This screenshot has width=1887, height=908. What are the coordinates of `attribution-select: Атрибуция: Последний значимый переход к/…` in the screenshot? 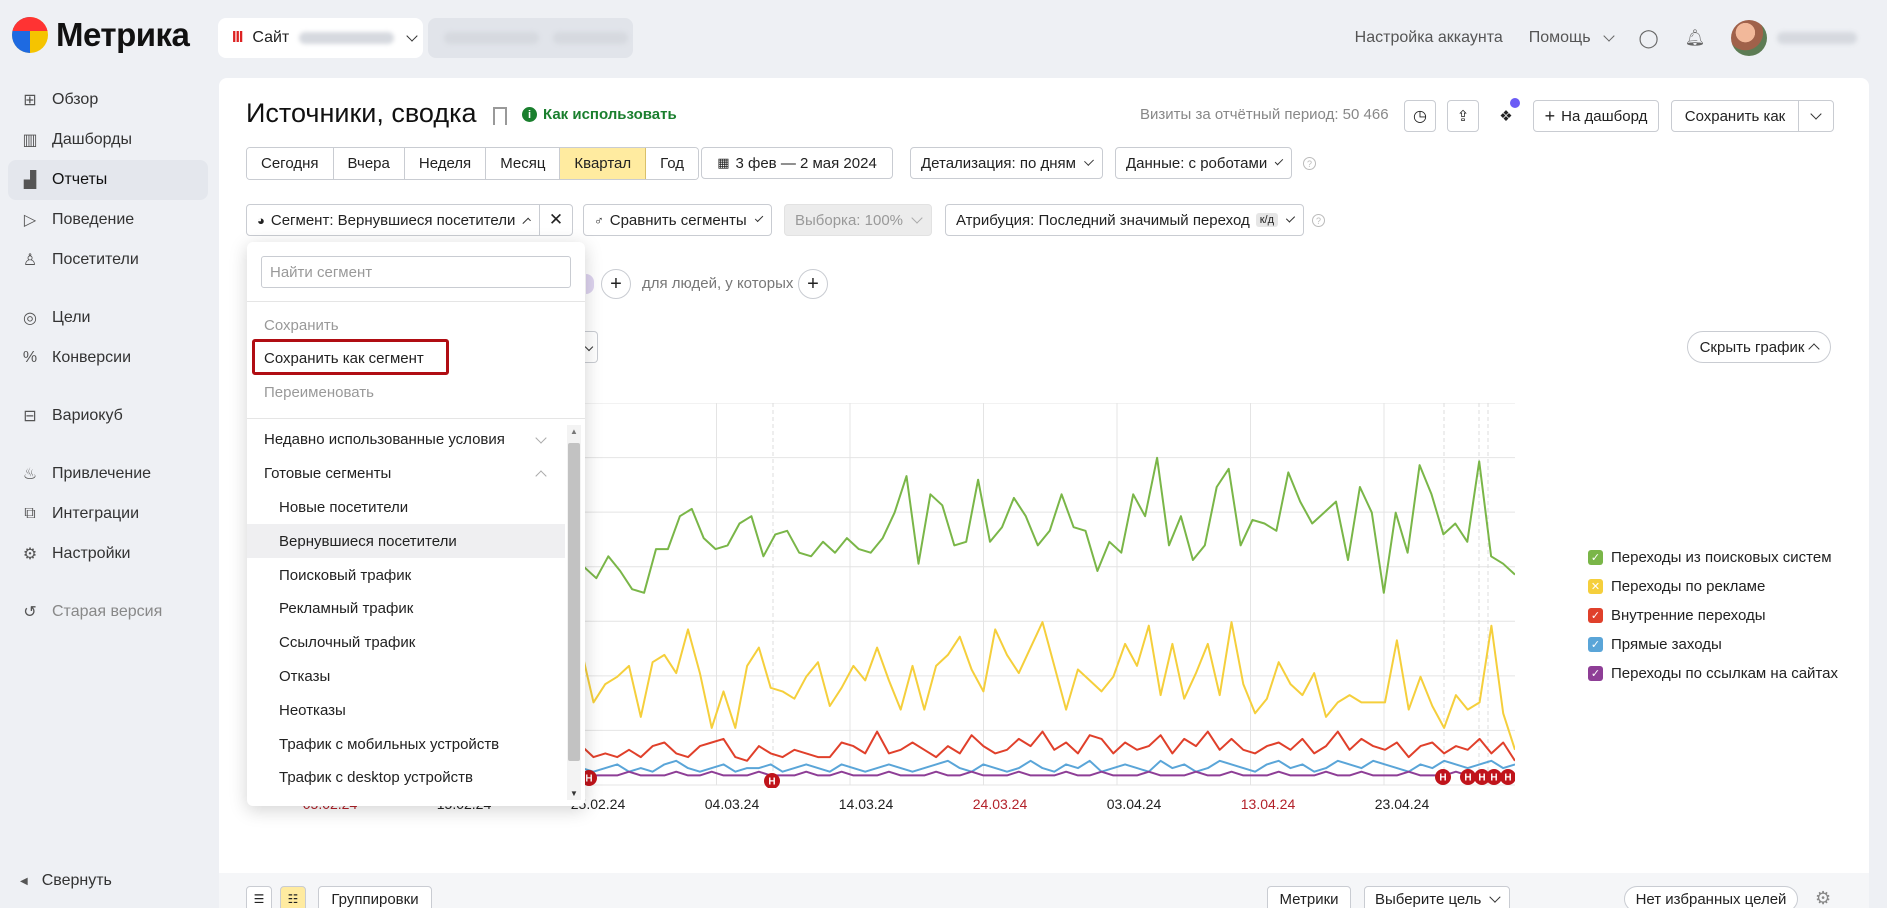 It's located at (1124, 220).